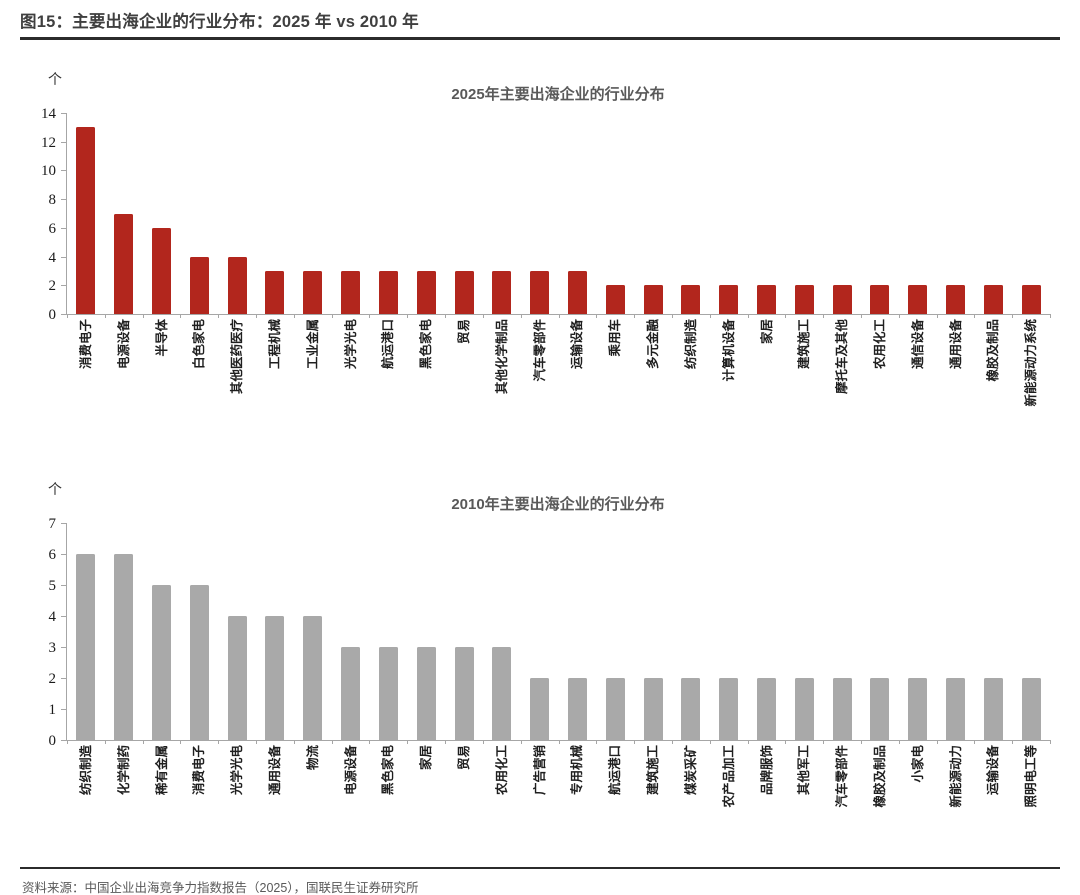 The width and height of the screenshot is (1080, 895). What do you see at coordinates (86, 801) in the screenshot?
I see `category-label-cell: 纺织制造` at bounding box center [86, 801].